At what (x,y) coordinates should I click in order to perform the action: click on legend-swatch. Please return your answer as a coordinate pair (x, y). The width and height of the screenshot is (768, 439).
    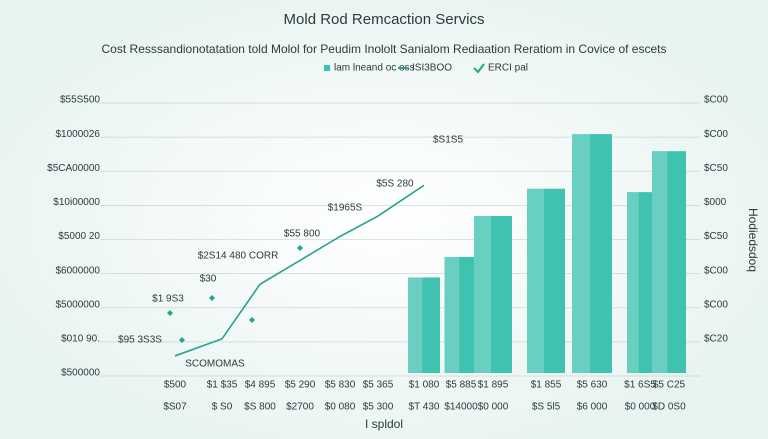
    Looking at the image, I should click on (327, 68).